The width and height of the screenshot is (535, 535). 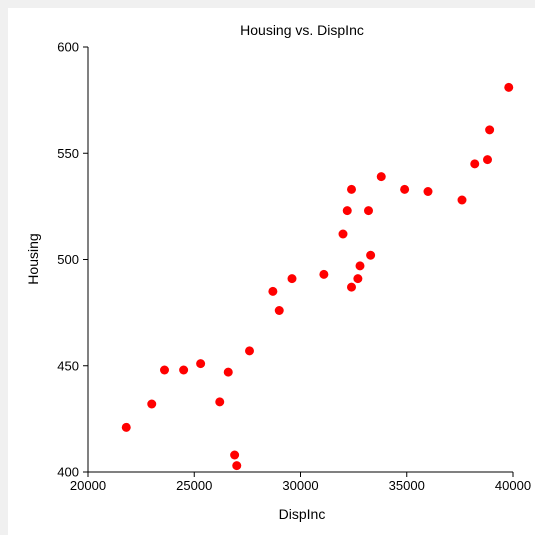 I want to click on x-tick-label: 40000, so click(x=513, y=485).